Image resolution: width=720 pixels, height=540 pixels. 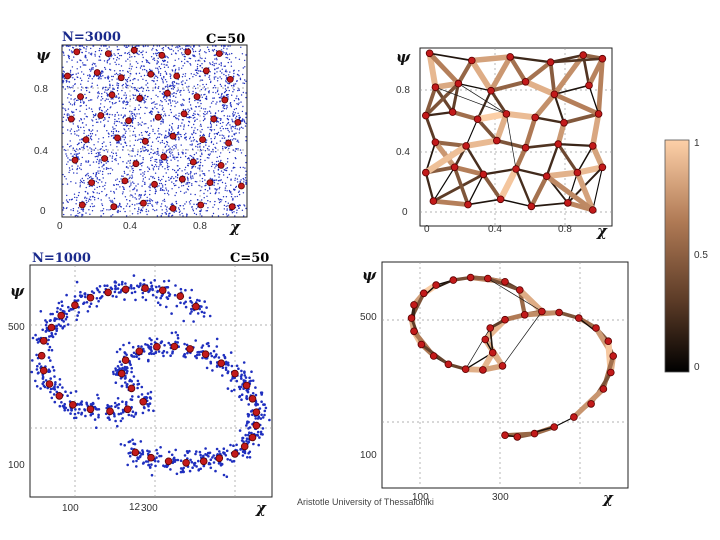 I want to click on panel-br-frame, so click(x=505, y=375).